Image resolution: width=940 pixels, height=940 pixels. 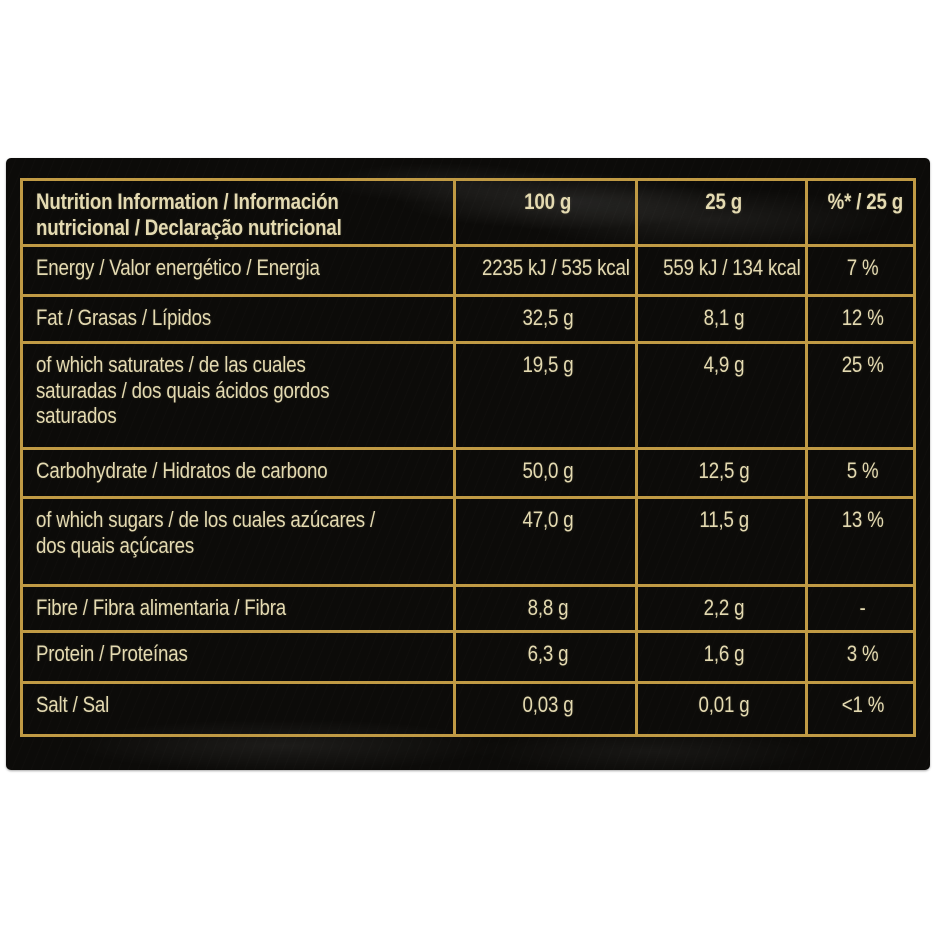 What do you see at coordinates (238, 657) in the screenshot?
I see `protein-label: Protein / Proteínas` at bounding box center [238, 657].